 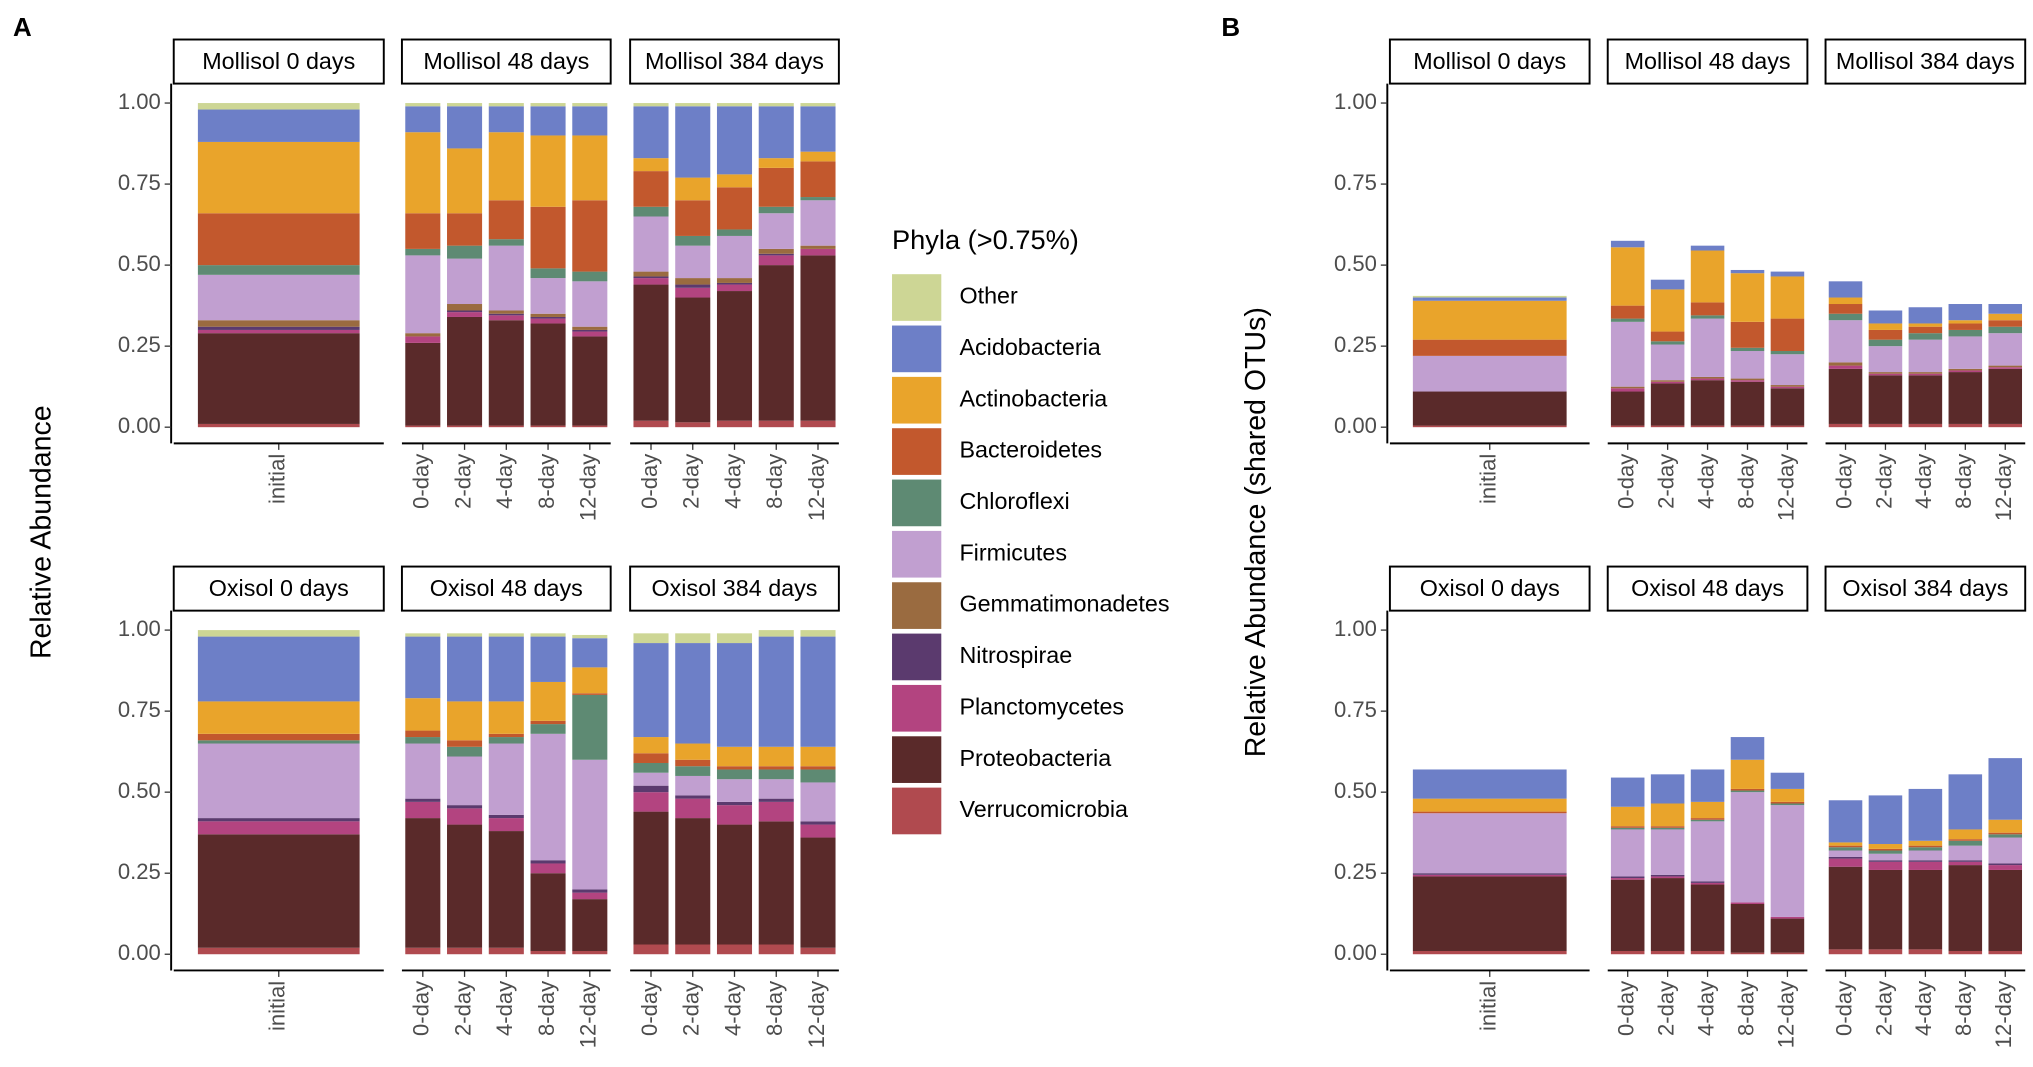 What do you see at coordinates (139, 709) in the screenshot?
I see `y-tick-label: 0.75` at bounding box center [139, 709].